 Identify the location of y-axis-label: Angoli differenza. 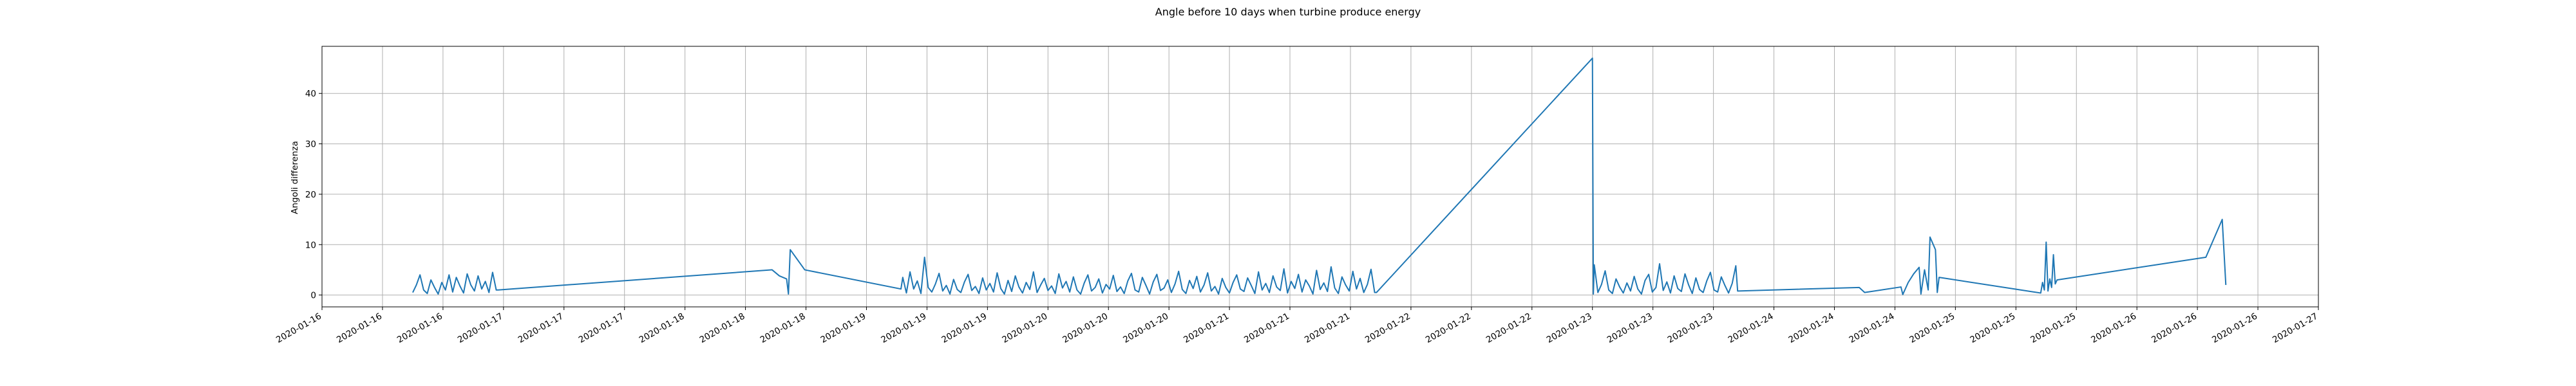
(295, 177).